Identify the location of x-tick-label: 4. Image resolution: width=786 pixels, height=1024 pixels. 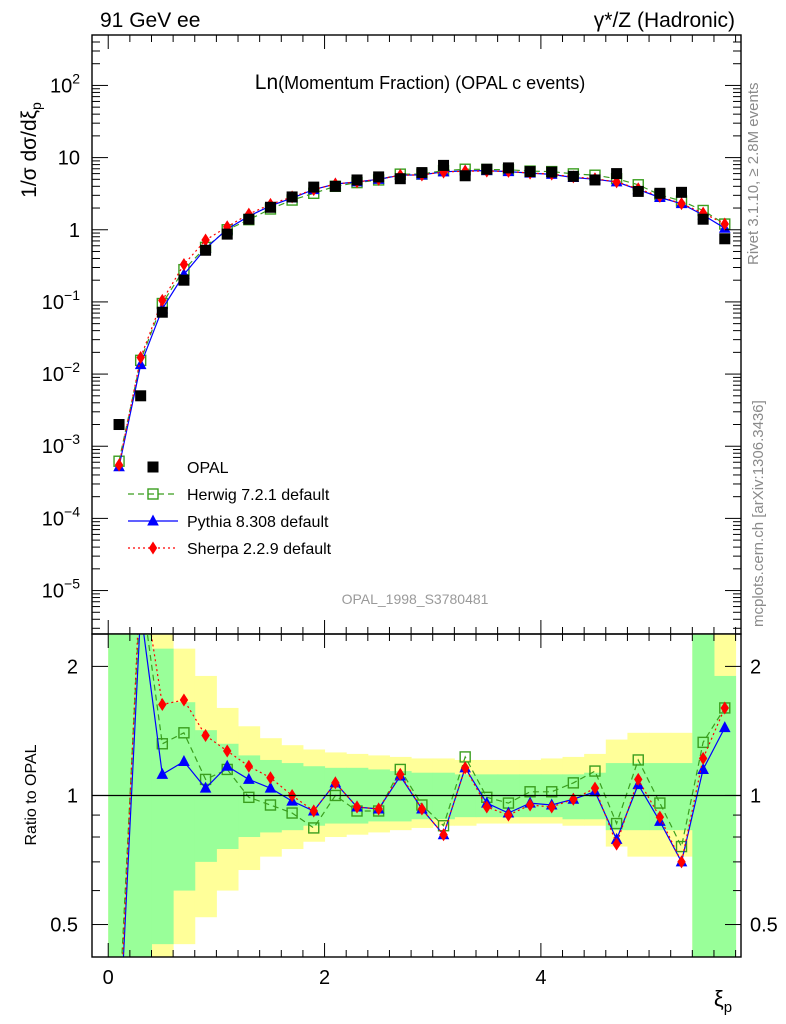
(540, 978).